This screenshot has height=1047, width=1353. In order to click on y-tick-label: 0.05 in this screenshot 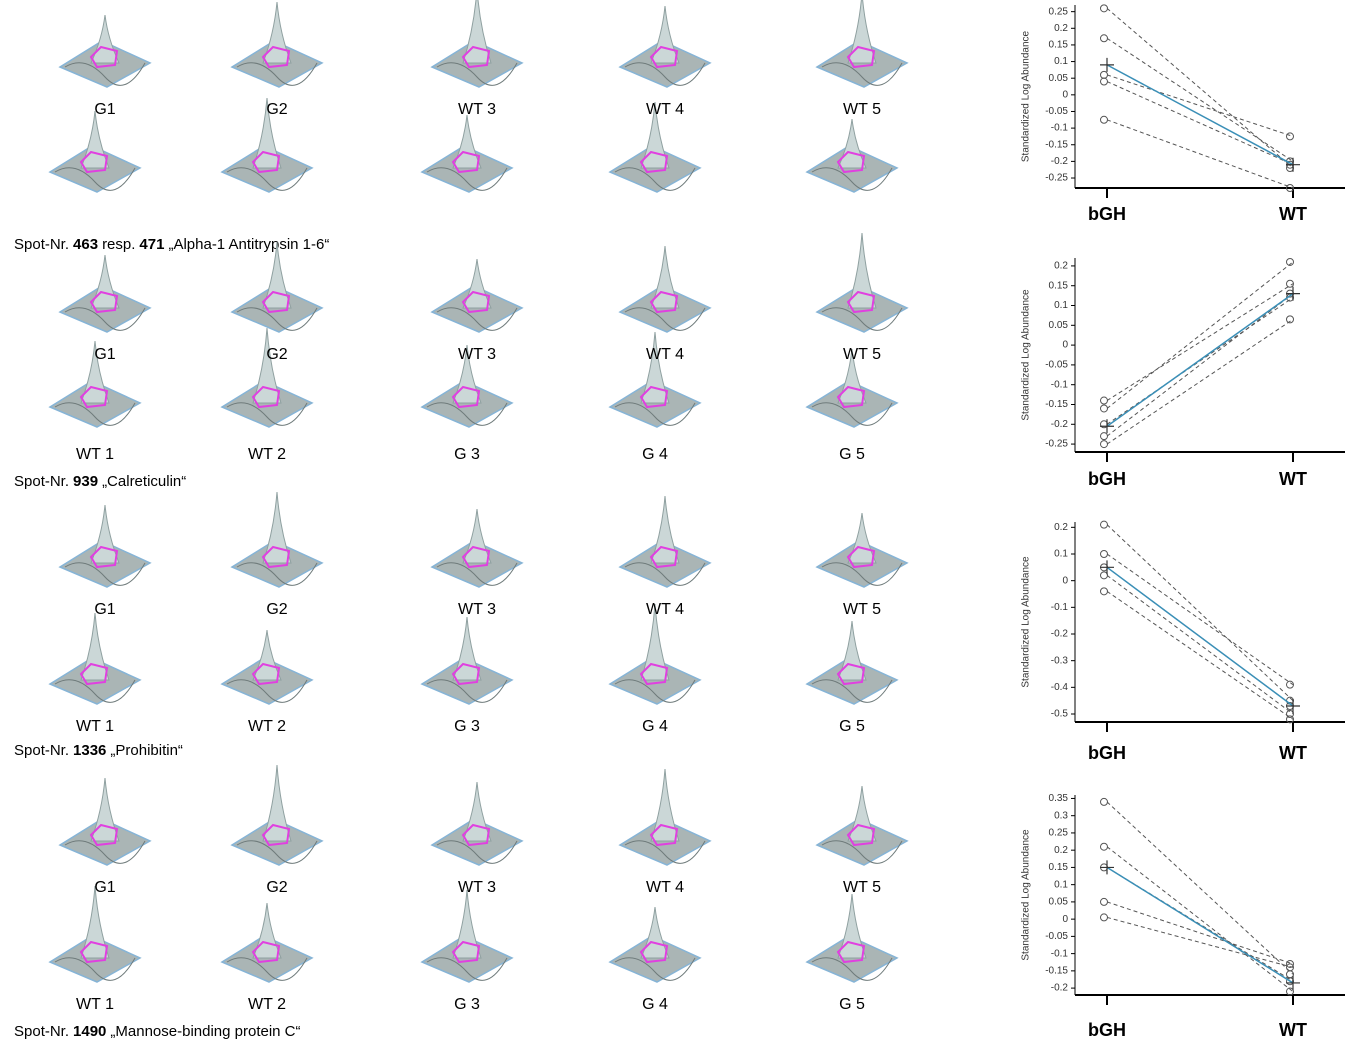, I will do `click(1059, 78)`.